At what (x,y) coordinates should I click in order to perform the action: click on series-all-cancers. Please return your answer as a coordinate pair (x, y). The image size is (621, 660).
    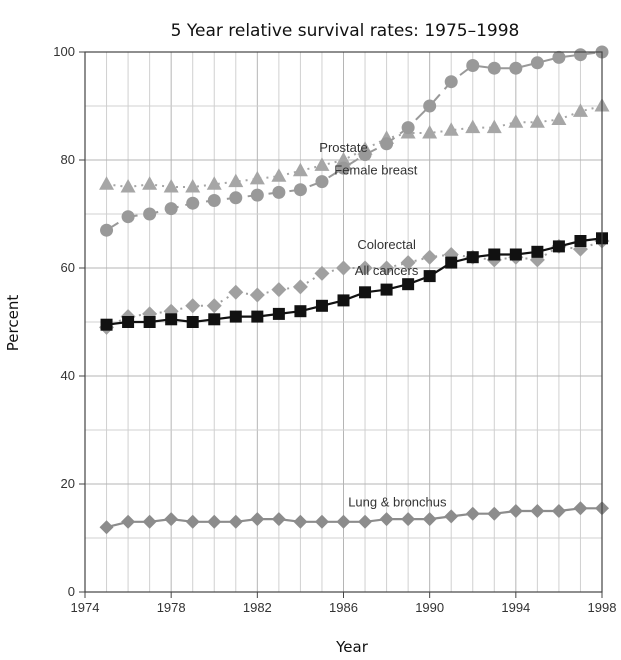
    Looking at the image, I should click on (354, 281).